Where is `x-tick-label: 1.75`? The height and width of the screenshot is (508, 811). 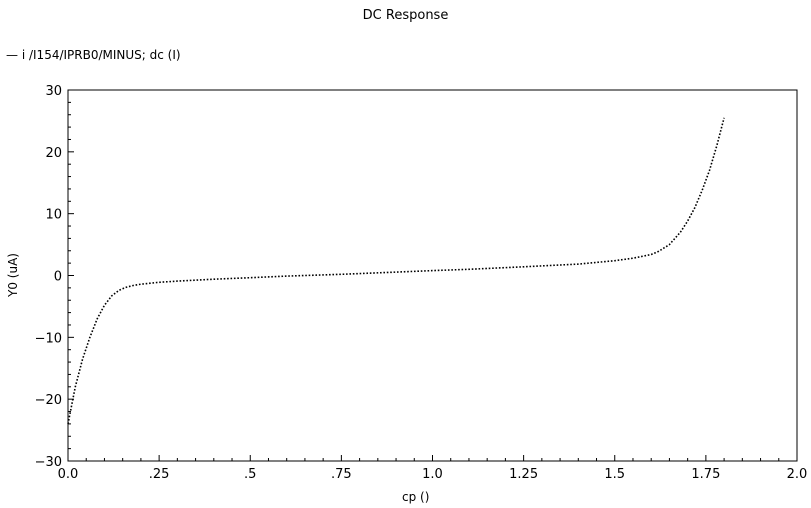
x-tick-label: 1.75 is located at coordinates (705, 474).